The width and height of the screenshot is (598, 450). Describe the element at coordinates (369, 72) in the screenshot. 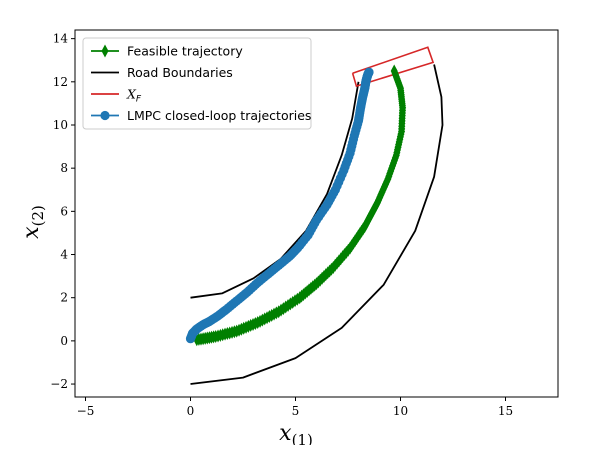

I see `lmpc-marker` at that location.